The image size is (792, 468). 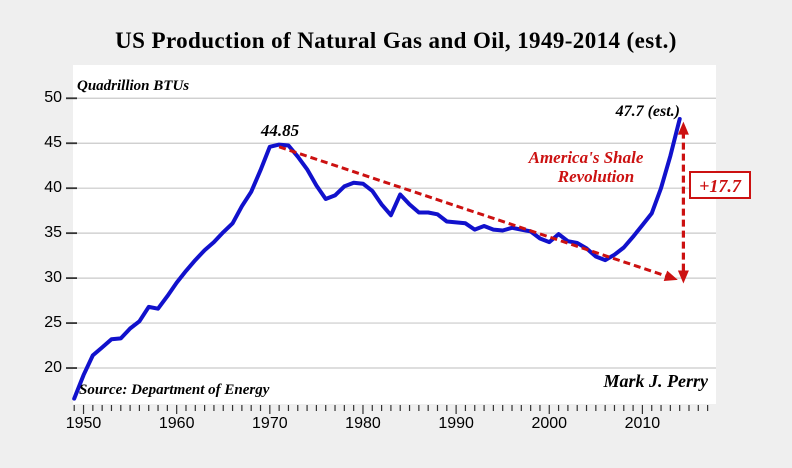 I want to click on delta-value-box: +17.7, so click(x=720, y=185).